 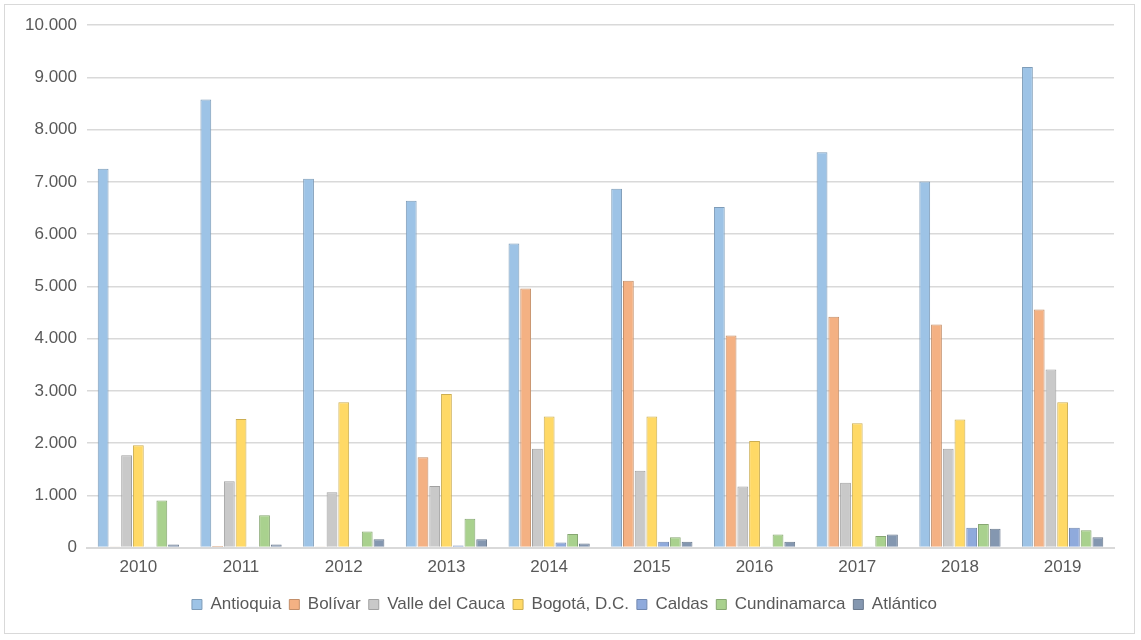 I want to click on x-tick-label: 2013, so click(x=446, y=567).